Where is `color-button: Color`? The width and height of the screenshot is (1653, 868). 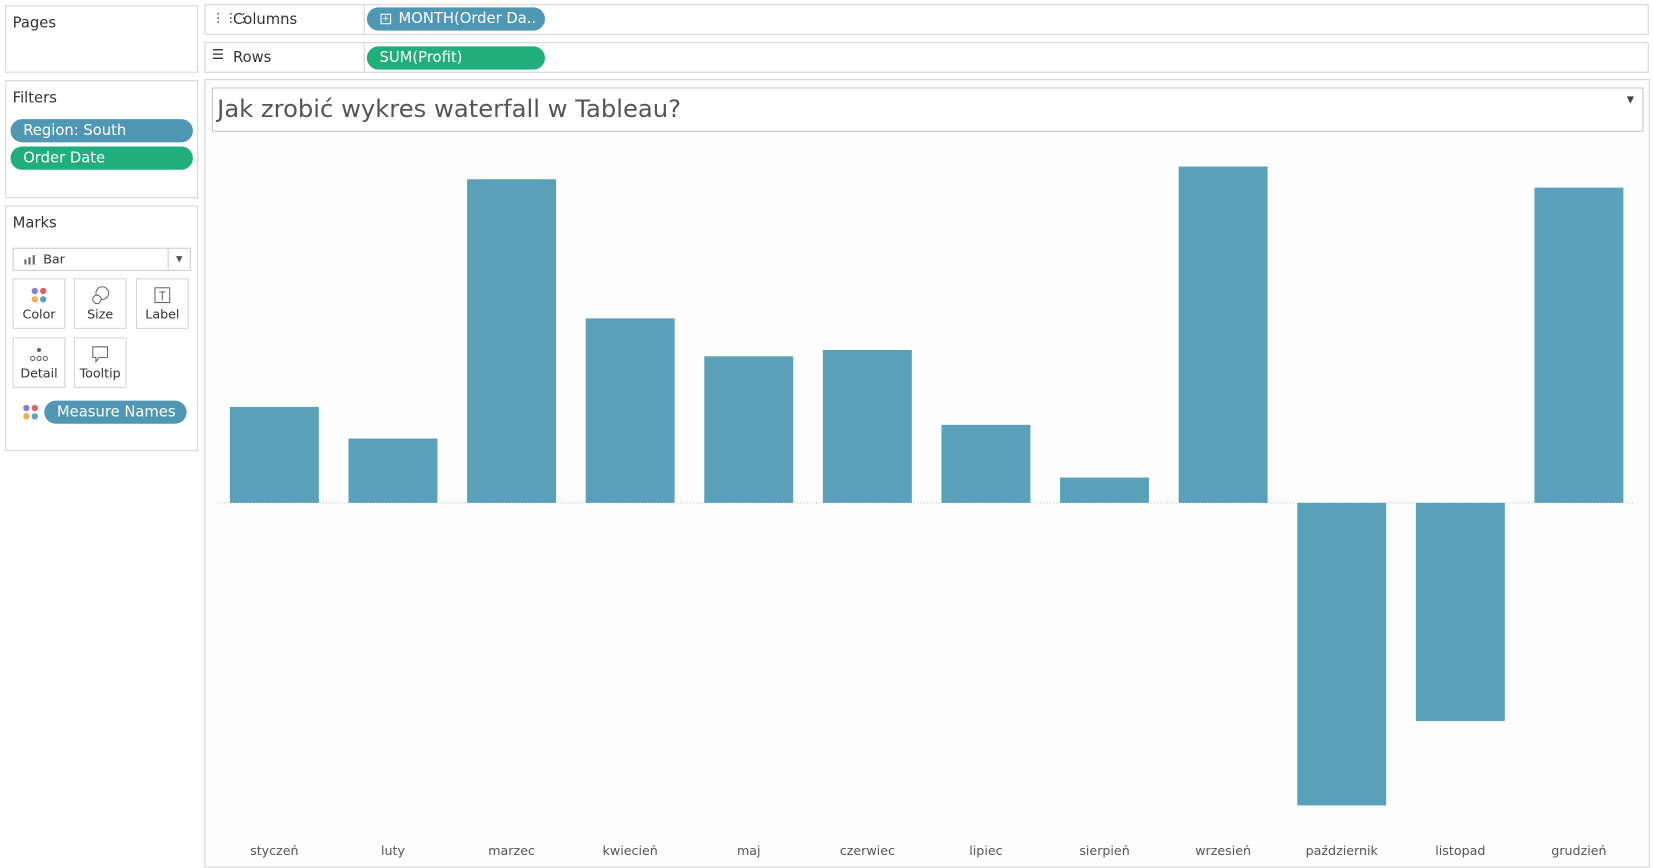
color-button: Color is located at coordinates (39, 303).